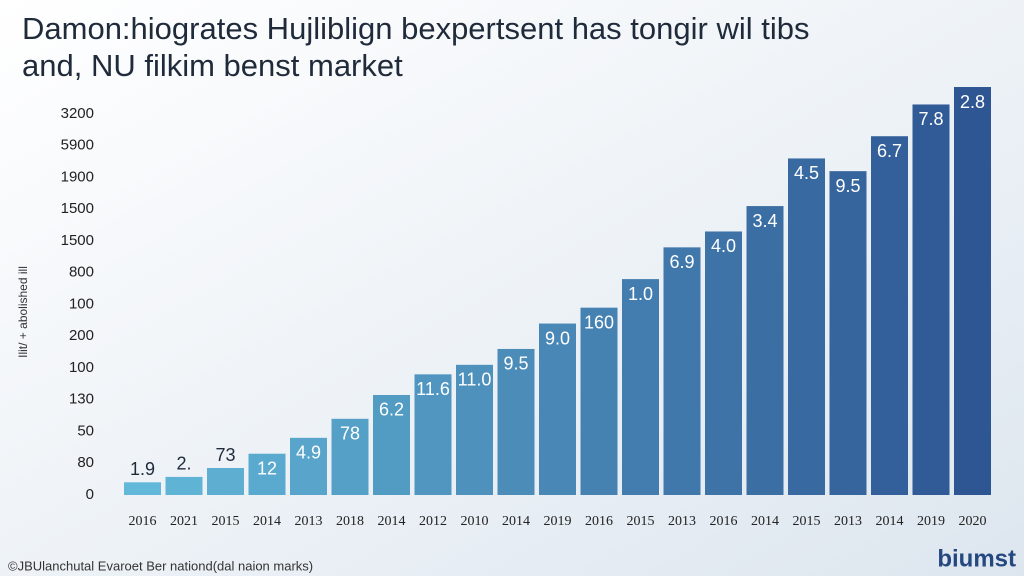  What do you see at coordinates (433, 389) in the screenshot?
I see `bar-label: 11.6` at bounding box center [433, 389].